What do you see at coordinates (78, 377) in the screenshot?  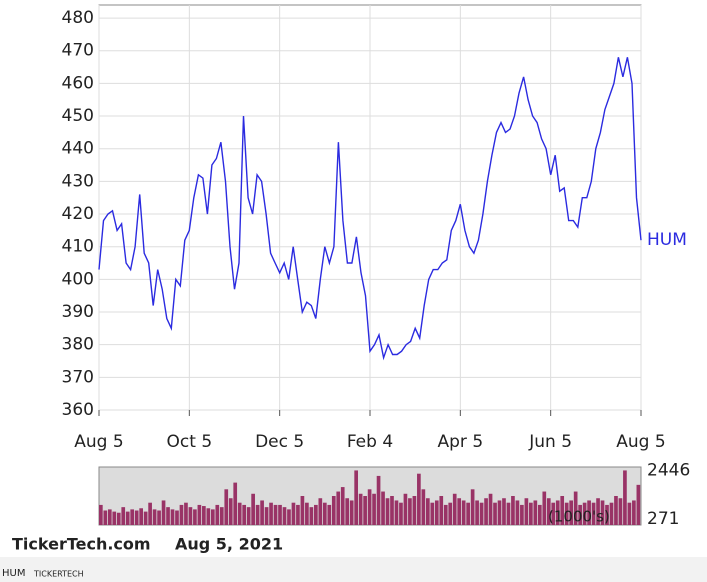 I see `y-tick-label: 370` at bounding box center [78, 377].